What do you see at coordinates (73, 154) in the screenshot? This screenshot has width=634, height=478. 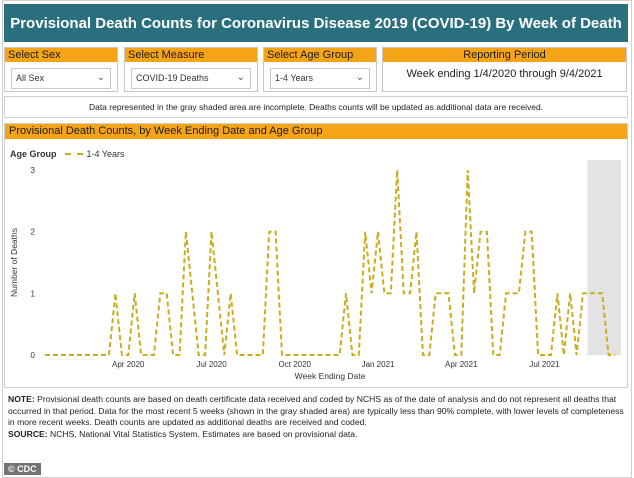 I see `legend-line-swatch` at bounding box center [73, 154].